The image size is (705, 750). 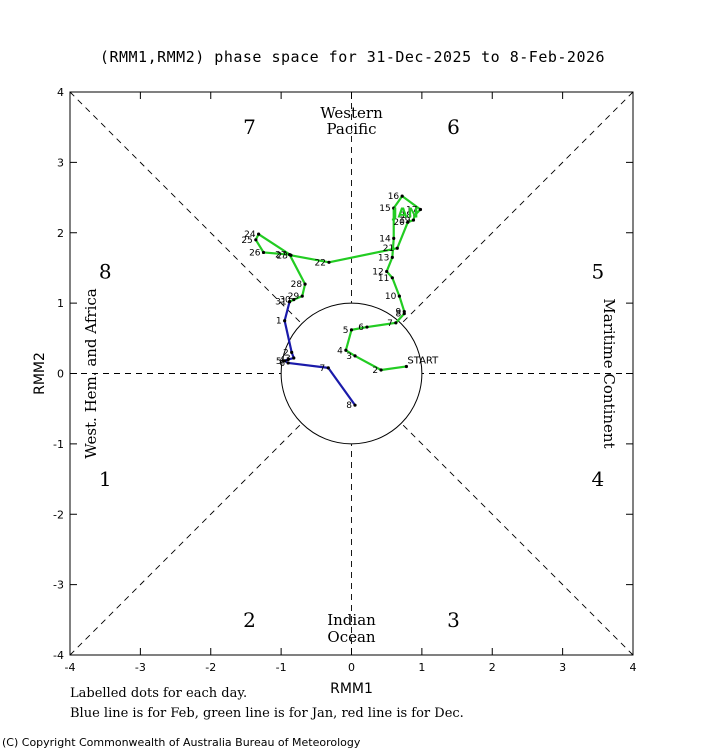 What do you see at coordinates (351, 637) in the screenshot?
I see `region-bottom-line2: Ocean` at bounding box center [351, 637].